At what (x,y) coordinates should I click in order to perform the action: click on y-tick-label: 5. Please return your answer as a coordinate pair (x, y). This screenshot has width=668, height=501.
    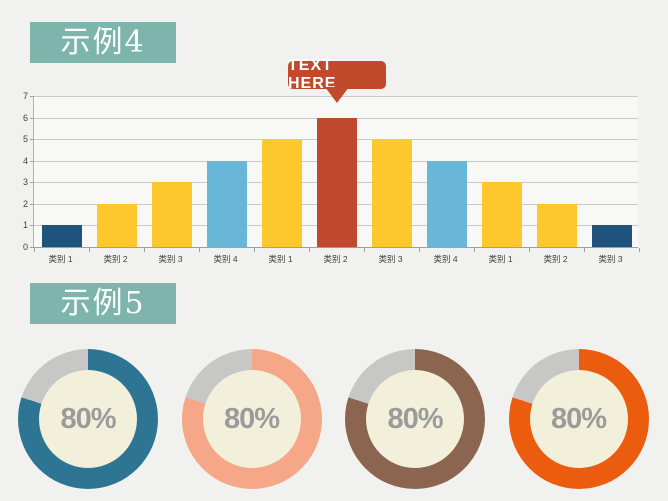
    Looking at the image, I should click on (25, 139).